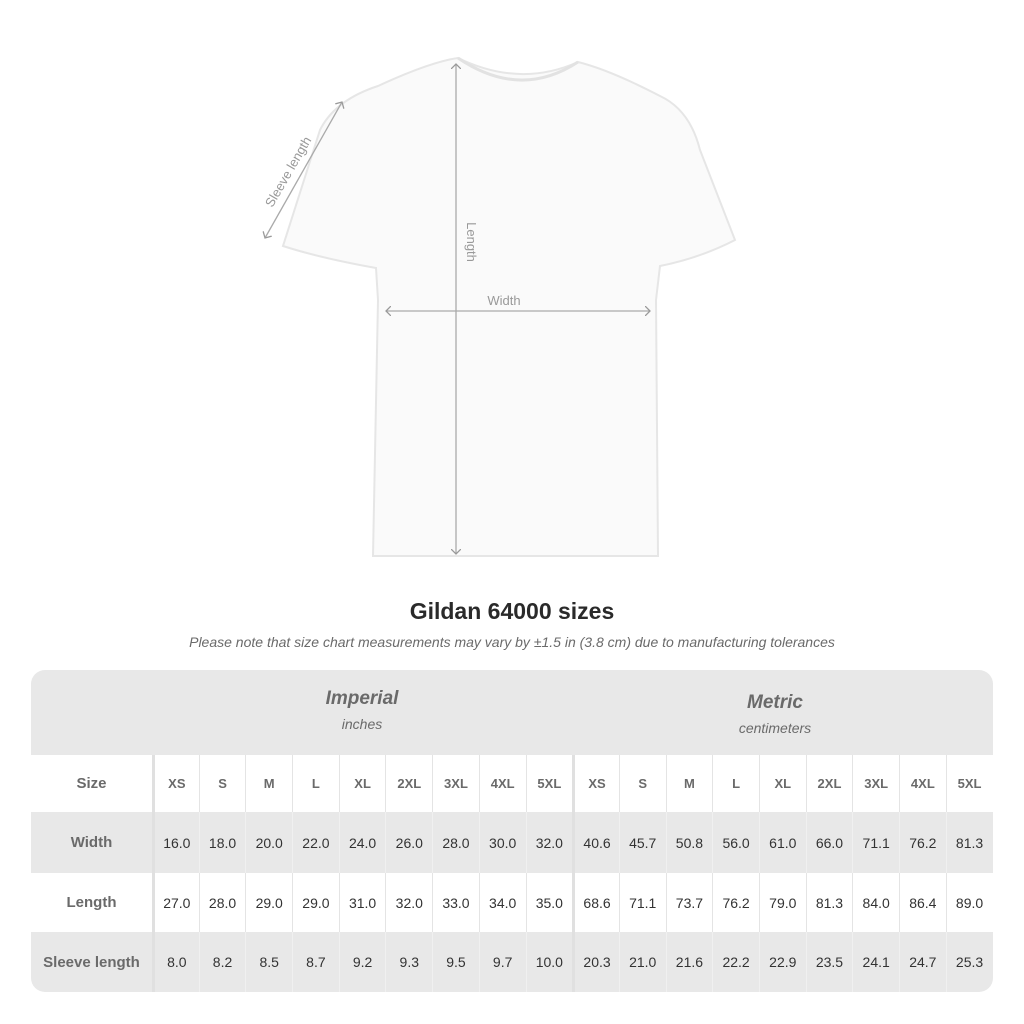  Describe the element at coordinates (642, 962) in the screenshot. I see `table-cell: 21.0` at that location.